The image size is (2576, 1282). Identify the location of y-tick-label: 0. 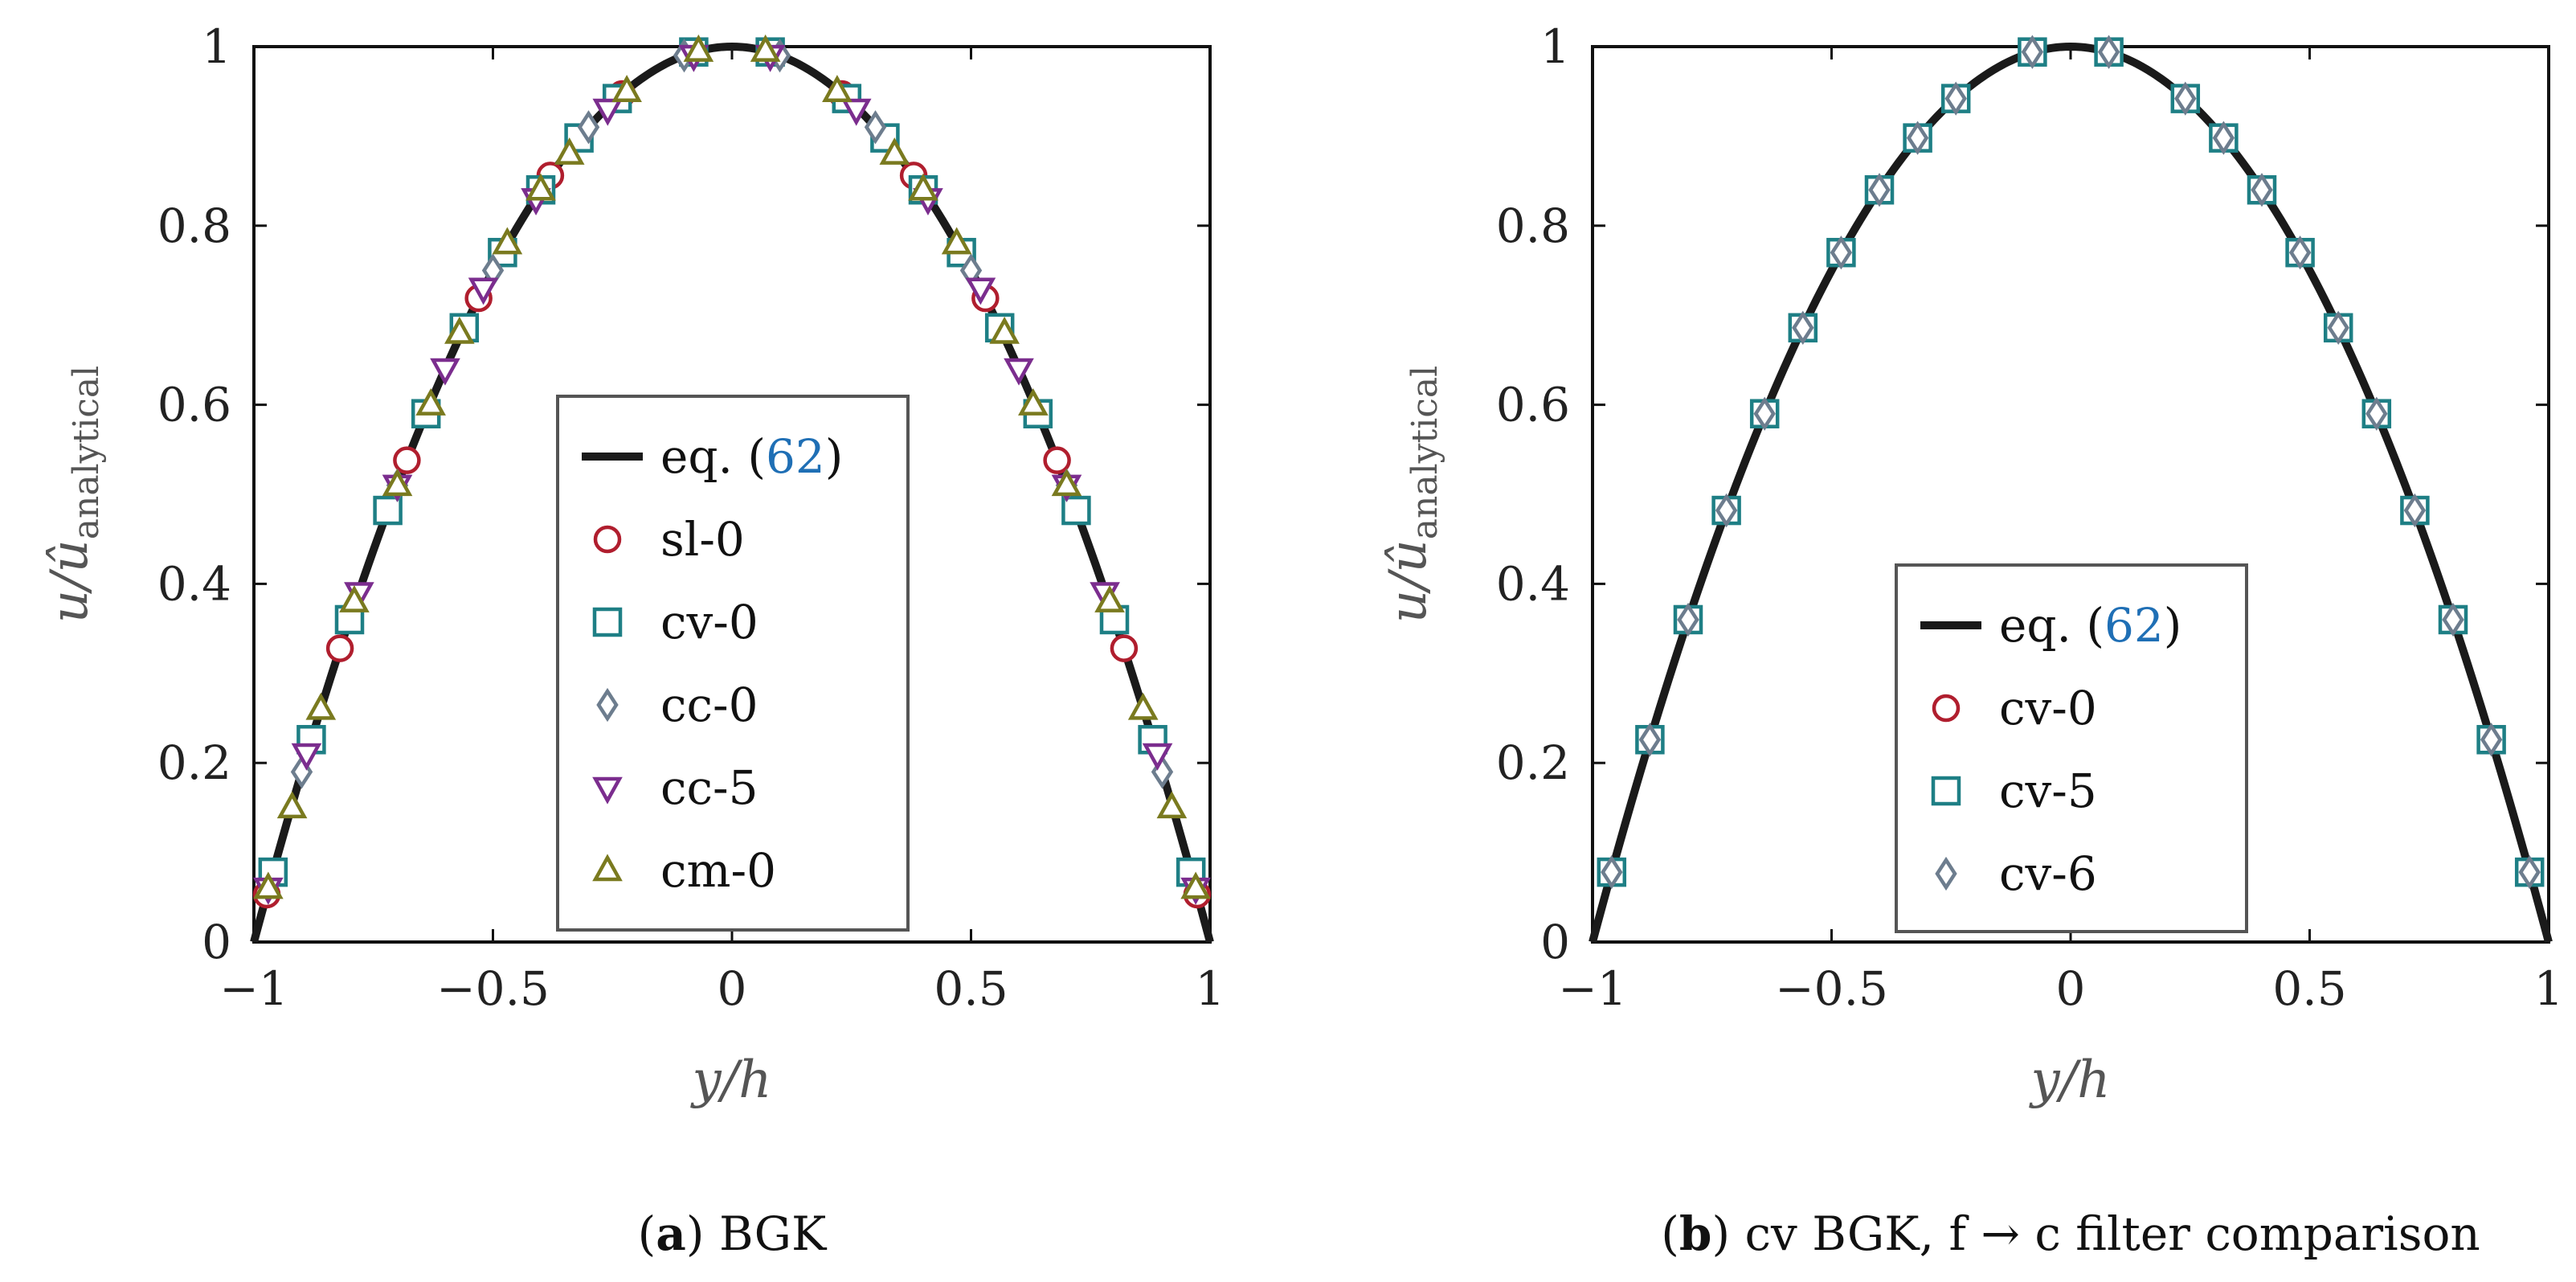
(1555, 942).